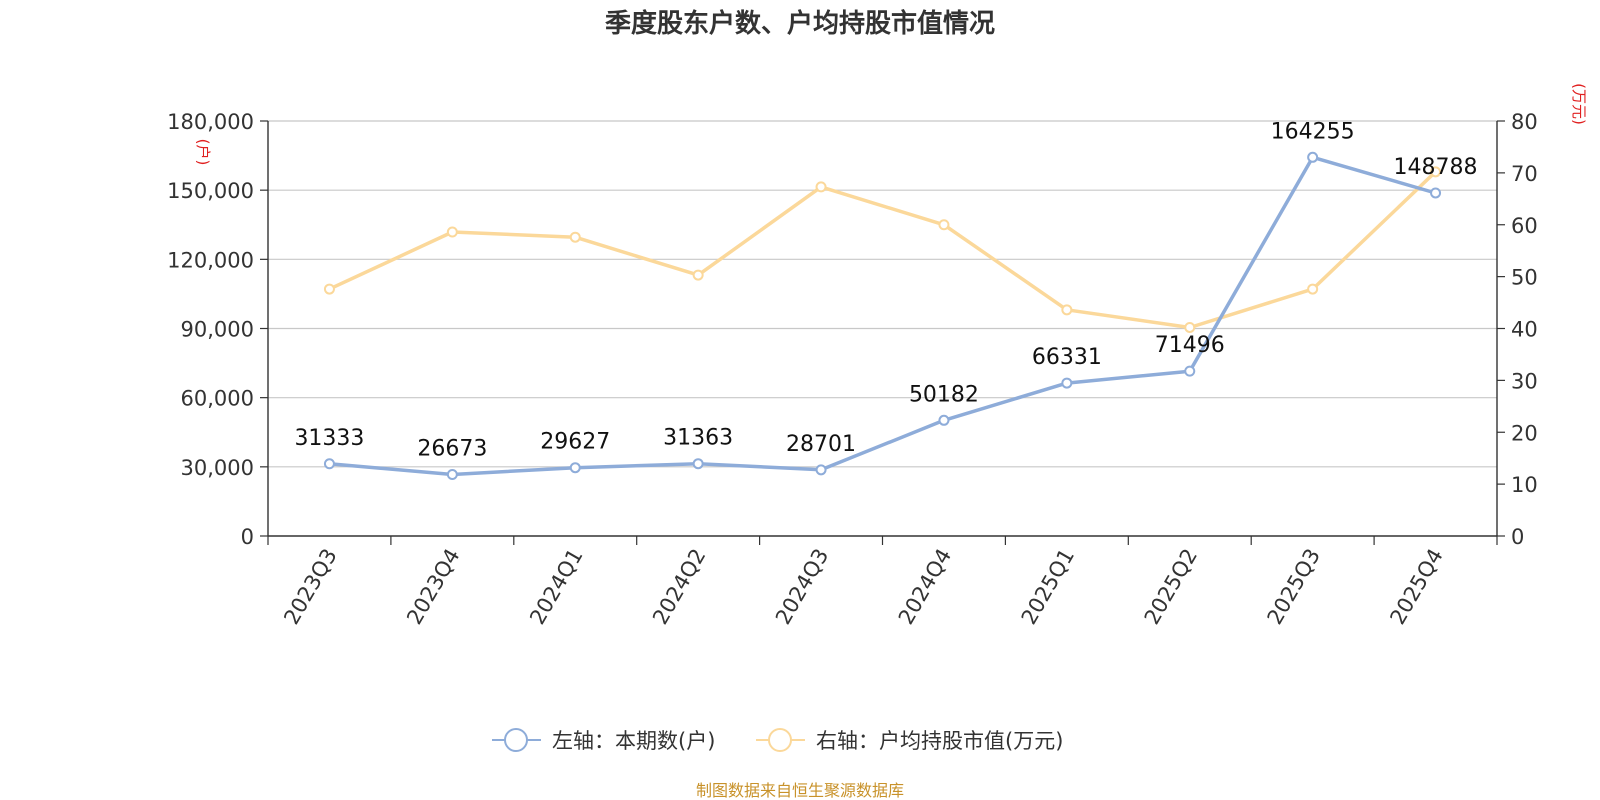 This screenshot has width=1600, height=800. I want to click on left-tick-label: 180,000, so click(210, 122).